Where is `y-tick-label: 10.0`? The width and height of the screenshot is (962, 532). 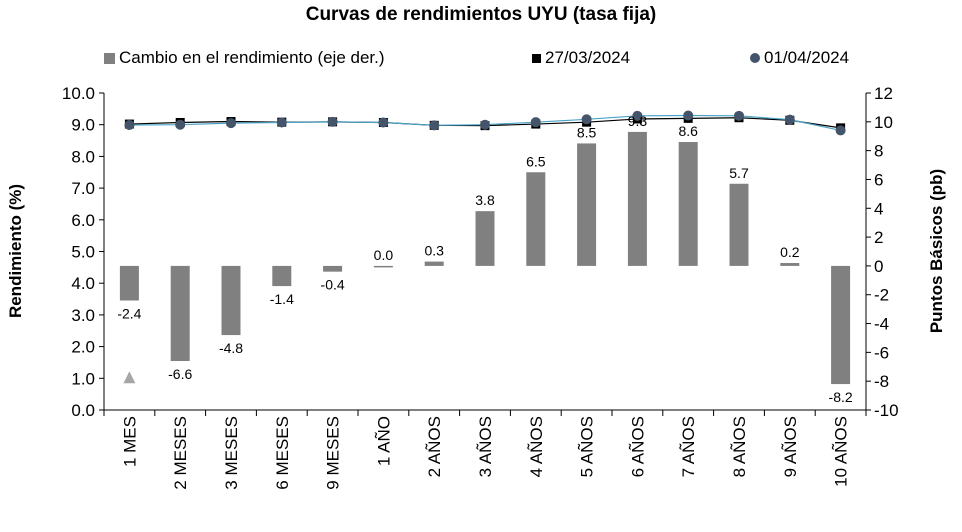 y-tick-label: 10.0 is located at coordinates (78, 93).